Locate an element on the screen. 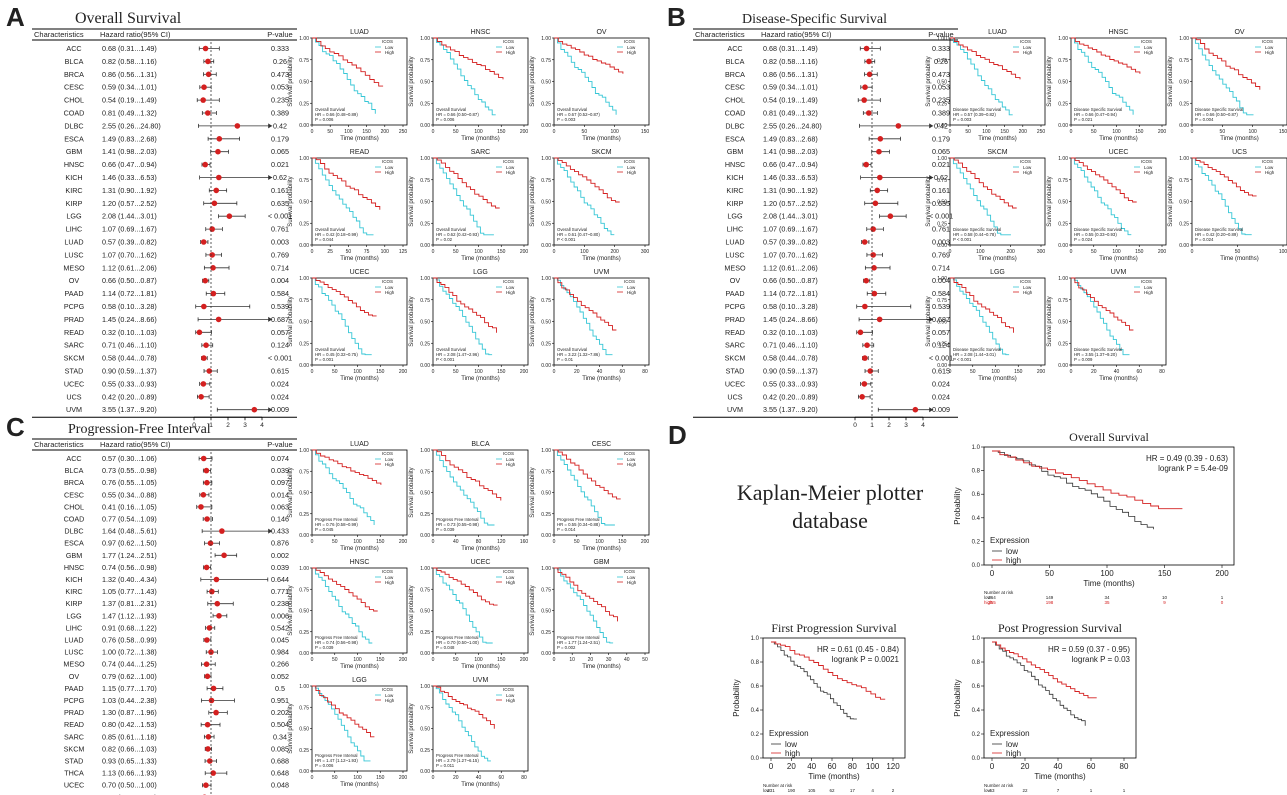 Image resolution: width=1287 pixels, height=795 pixels. row-pvalue: 0.62 is located at coordinates (941, 177).